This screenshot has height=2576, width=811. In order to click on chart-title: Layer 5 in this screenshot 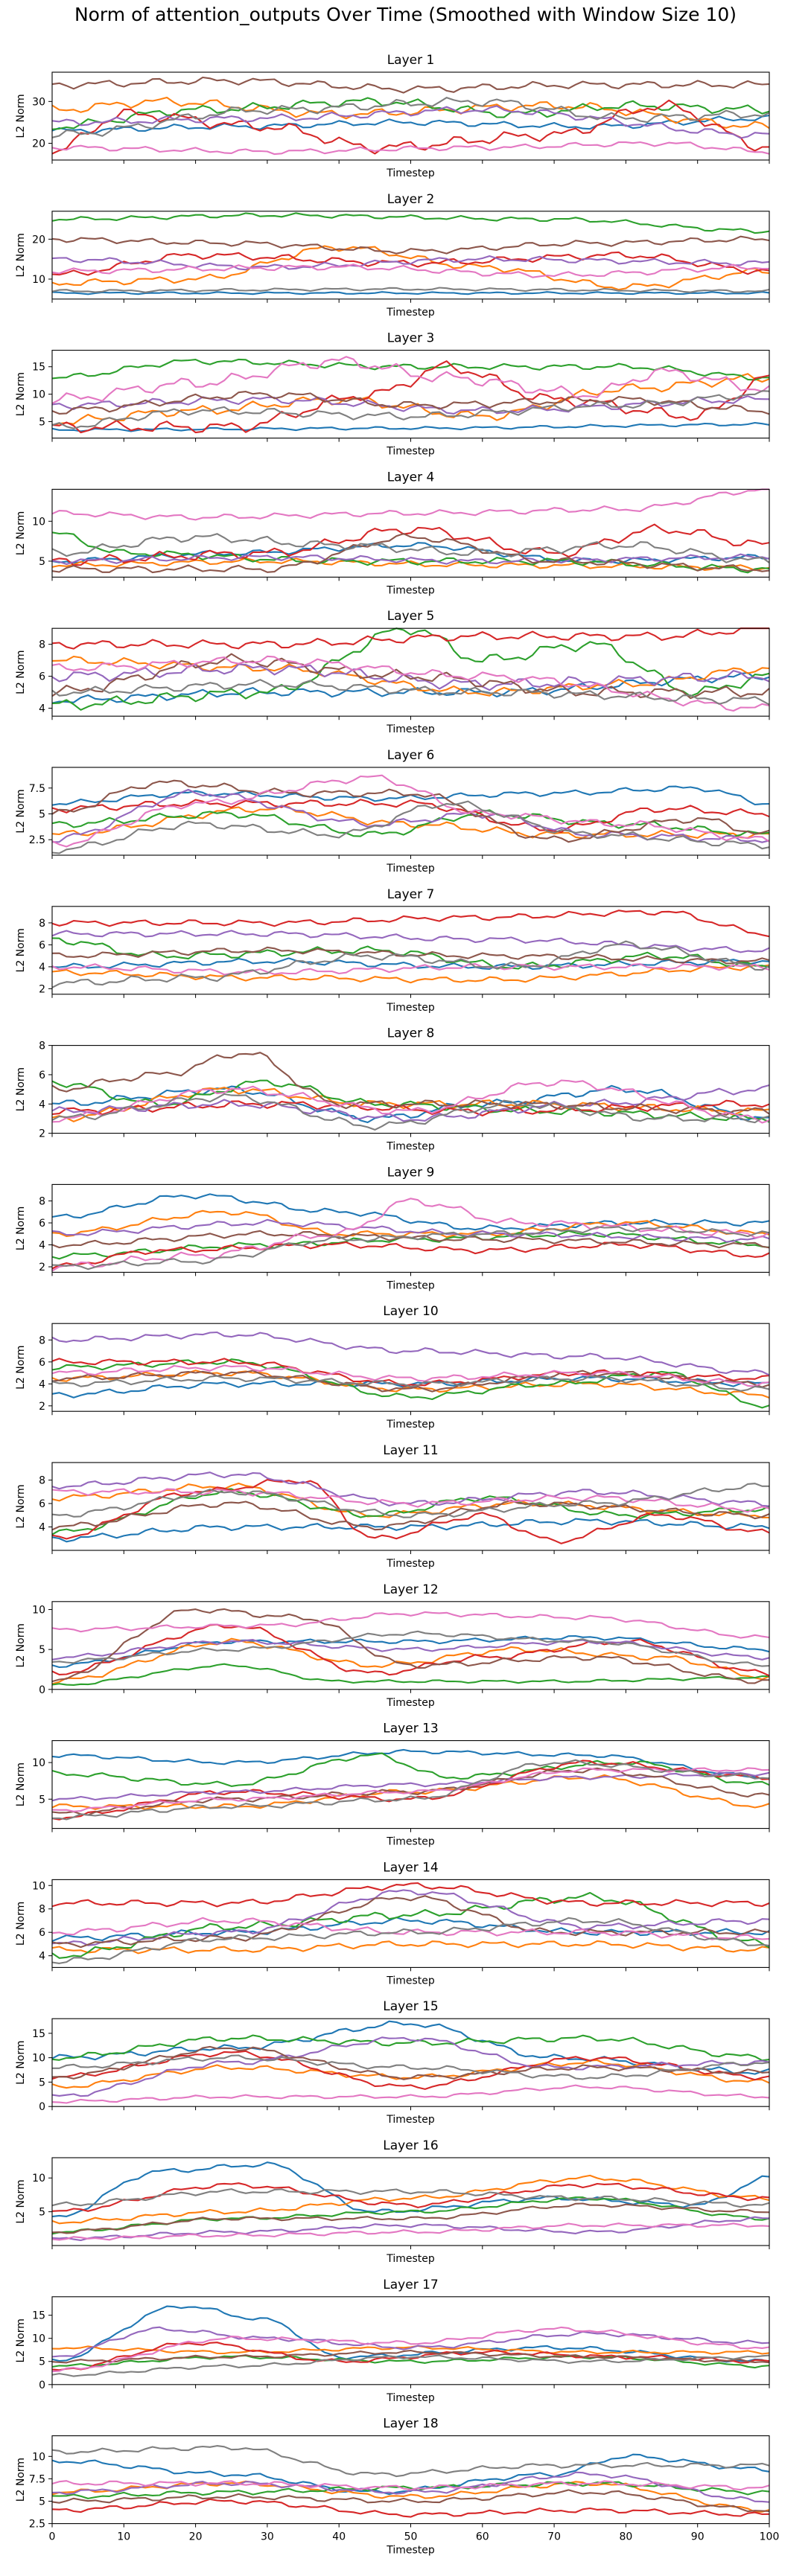, I will do `click(411, 616)`.